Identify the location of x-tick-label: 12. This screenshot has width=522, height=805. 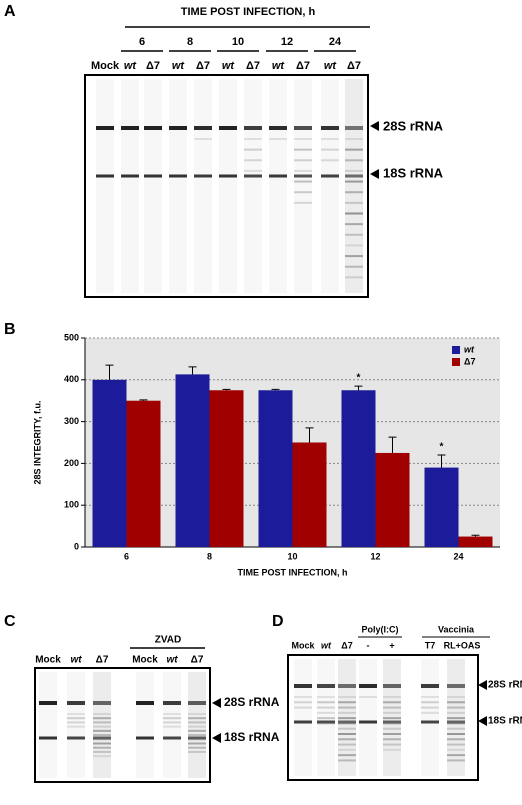
(375, 556).